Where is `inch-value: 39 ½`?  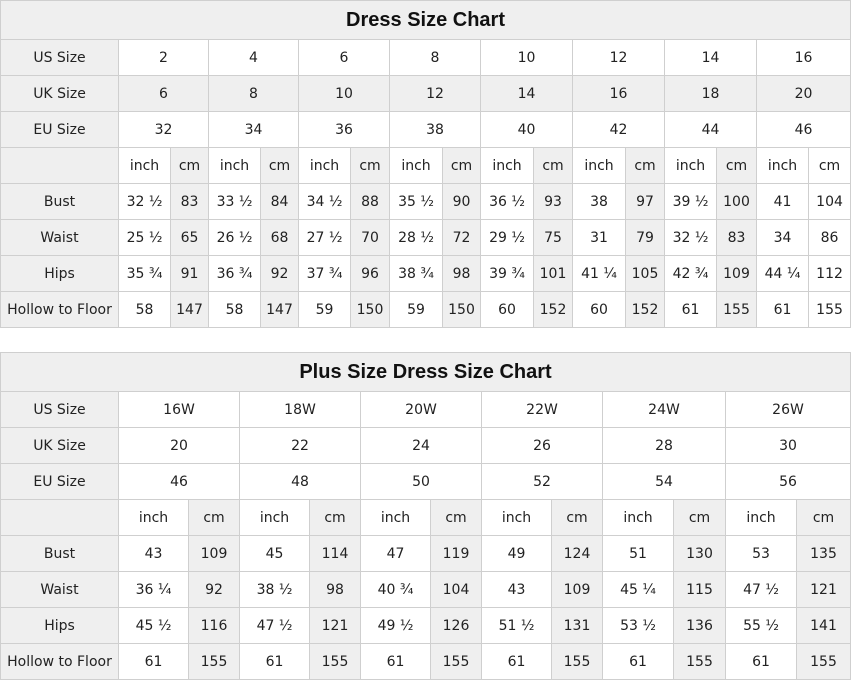 inch-value: 39 ½ is located at coordinates (690, 201).